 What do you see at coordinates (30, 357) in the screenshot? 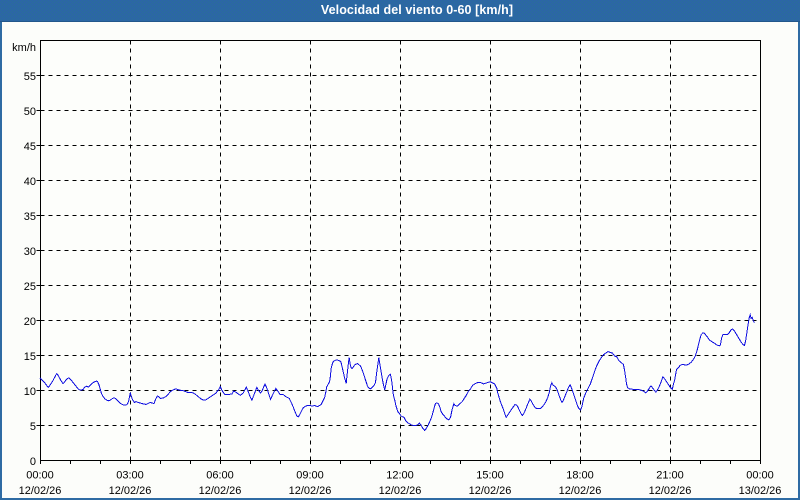
I see `svg-text: 15` at bounding box center [30, 357].